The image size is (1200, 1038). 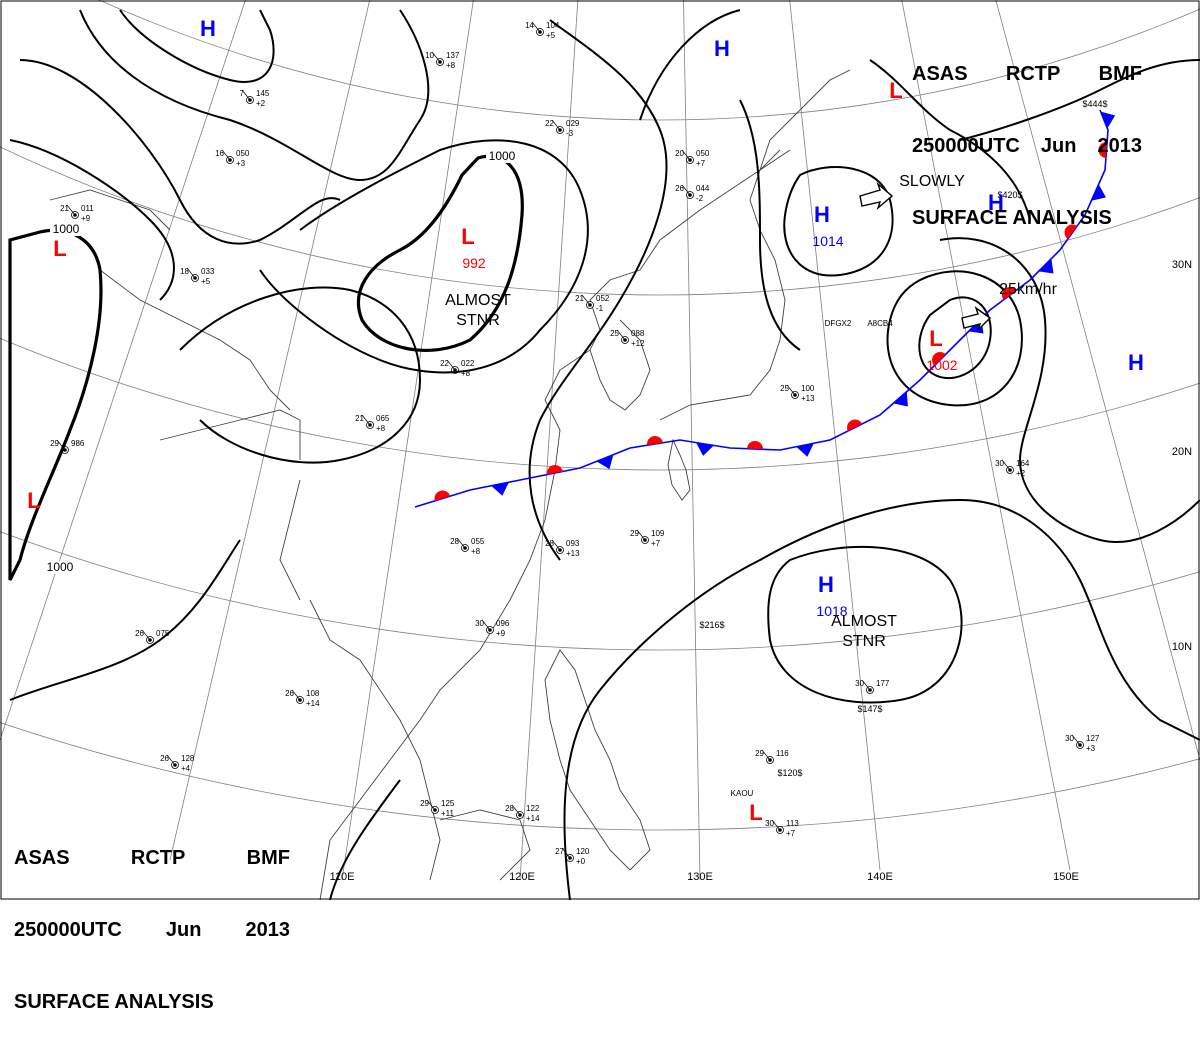 I want to click on station-pressure: 033, so click(x=208, y=271).